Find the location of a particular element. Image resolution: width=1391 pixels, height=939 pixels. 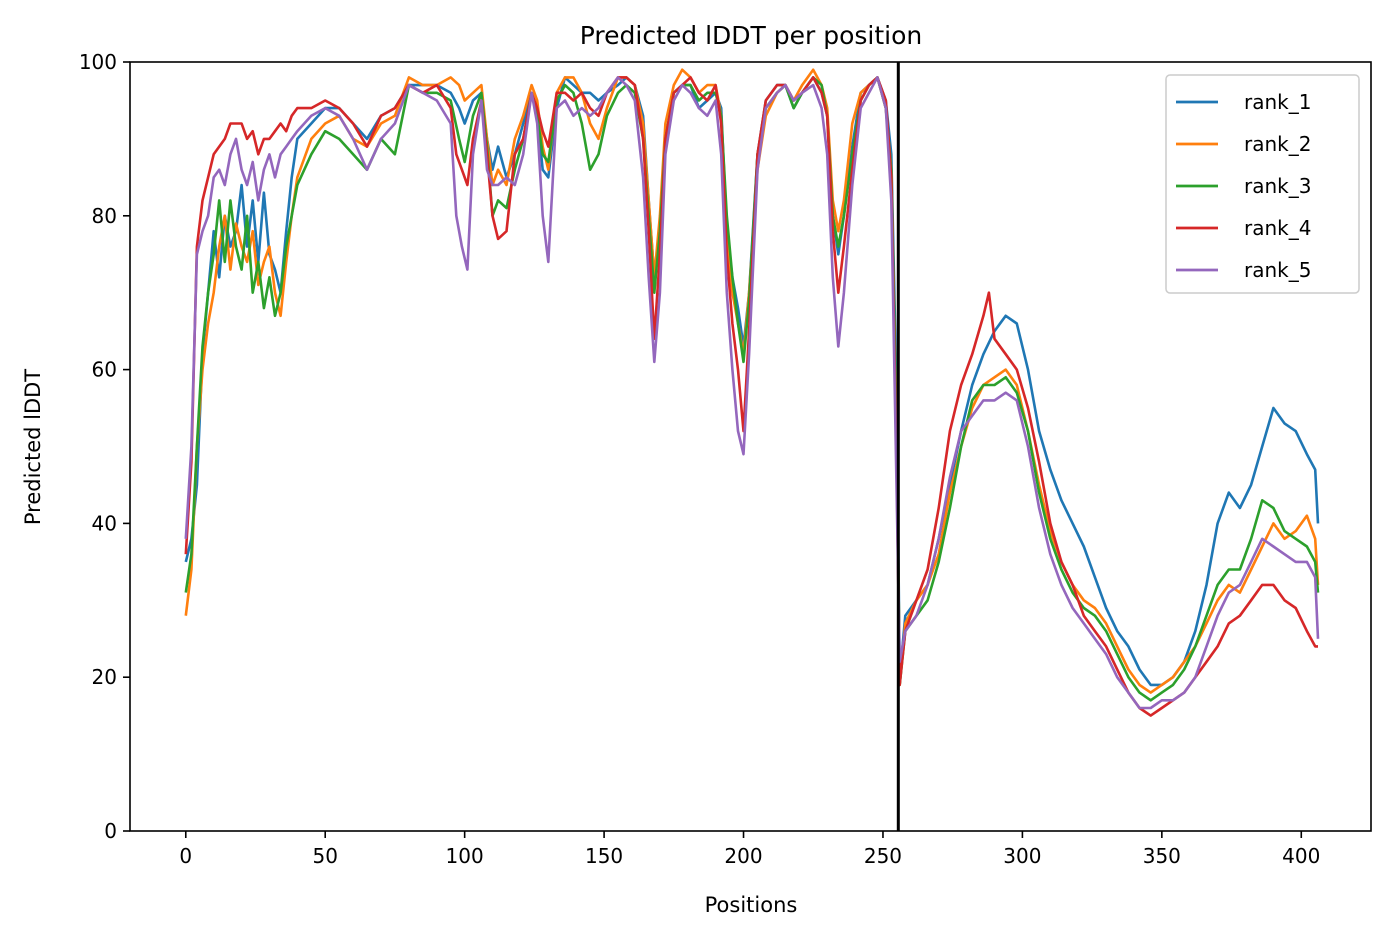

x-tick-label: 100 is located at coordinates (465, 856).